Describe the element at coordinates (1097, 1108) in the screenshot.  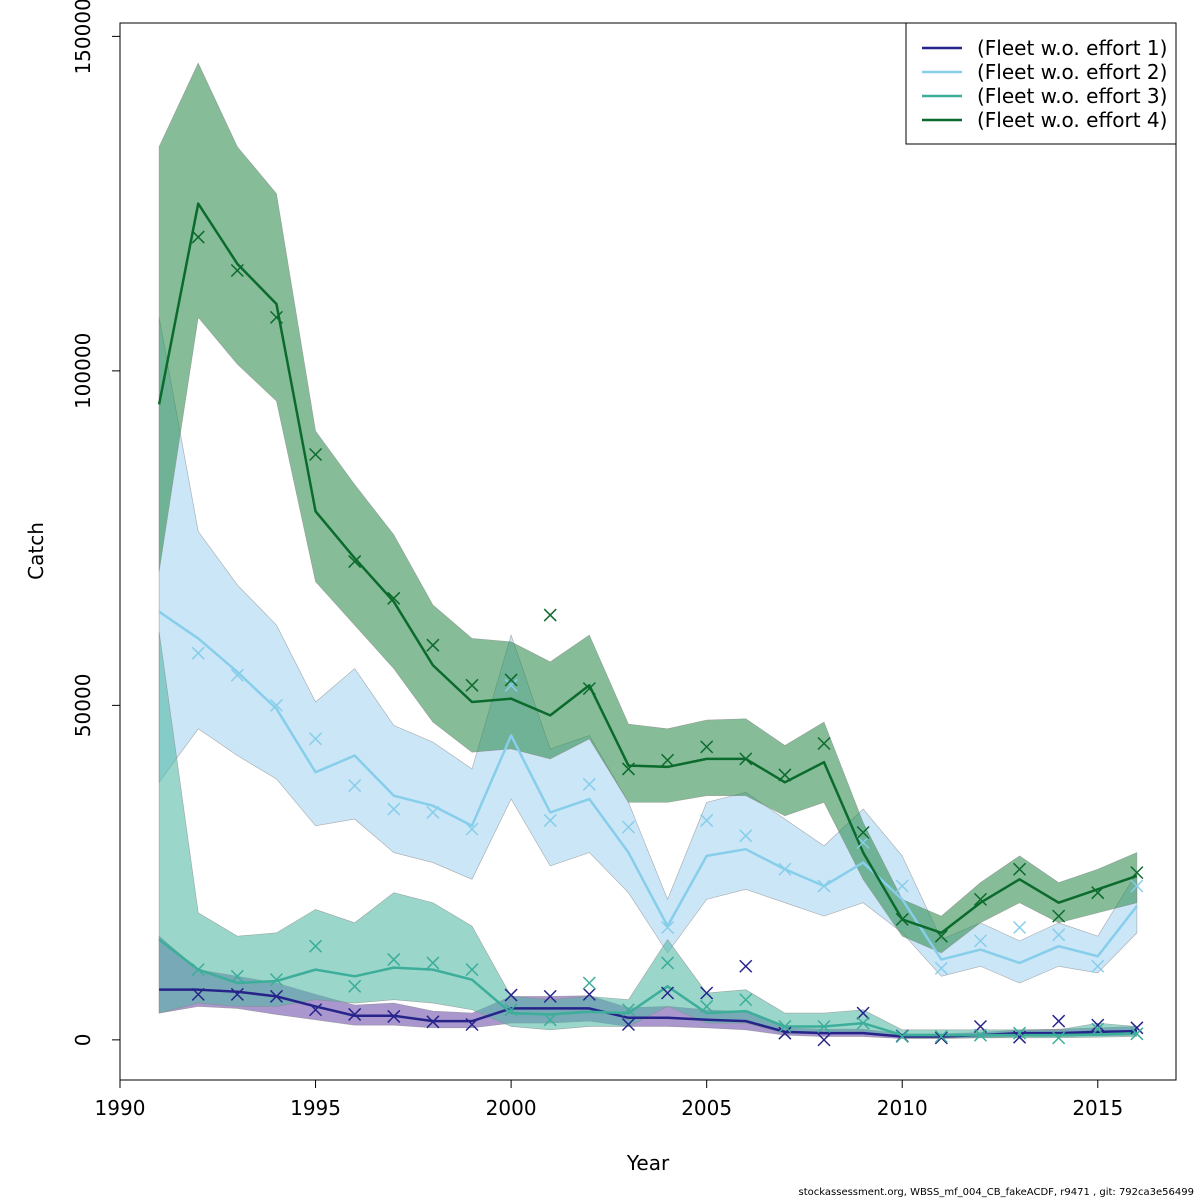
I see `x-tick-label: 2015` at that location.